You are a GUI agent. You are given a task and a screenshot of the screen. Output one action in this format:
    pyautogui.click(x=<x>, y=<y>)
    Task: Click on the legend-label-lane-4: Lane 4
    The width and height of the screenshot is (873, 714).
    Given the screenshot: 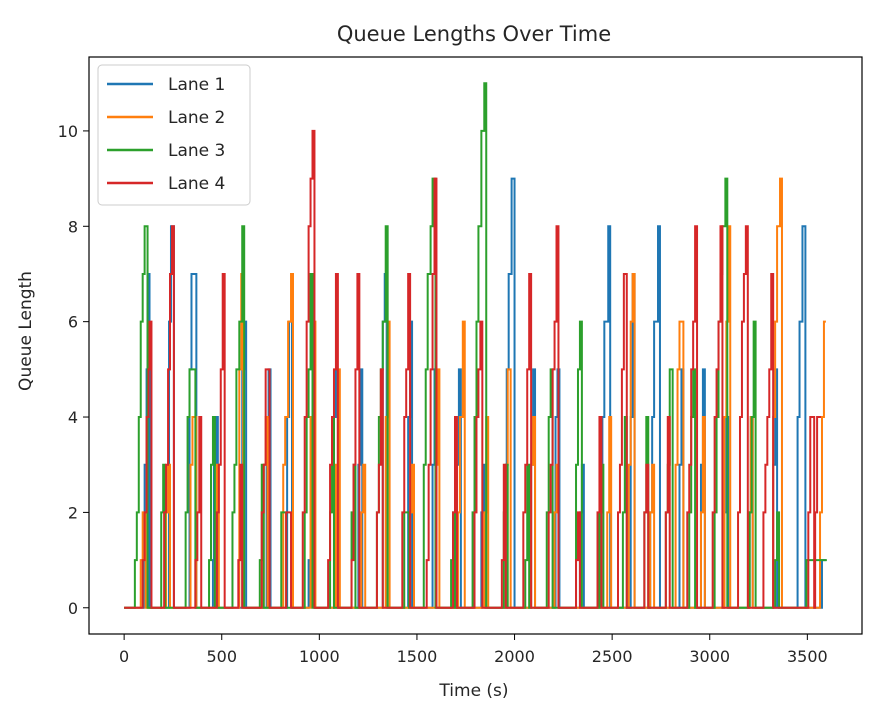 What is the action you would take?
    pyautogui.click(x=196, y=184)
    